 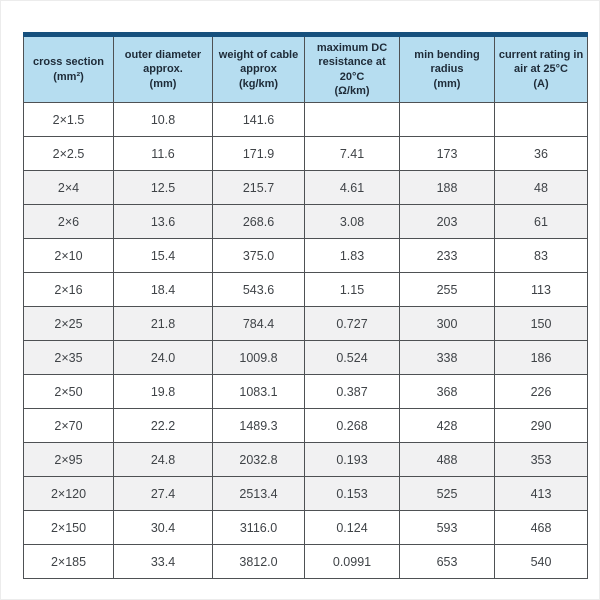 I want to click on table-cell: 2×120, so click(x=68, y=494).